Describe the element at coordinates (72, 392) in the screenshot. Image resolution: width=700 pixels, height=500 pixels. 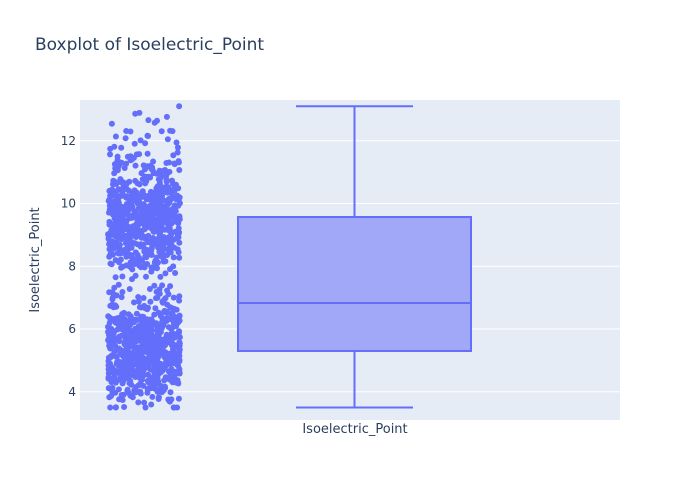
I see `y-tick-label: 4` at that location.